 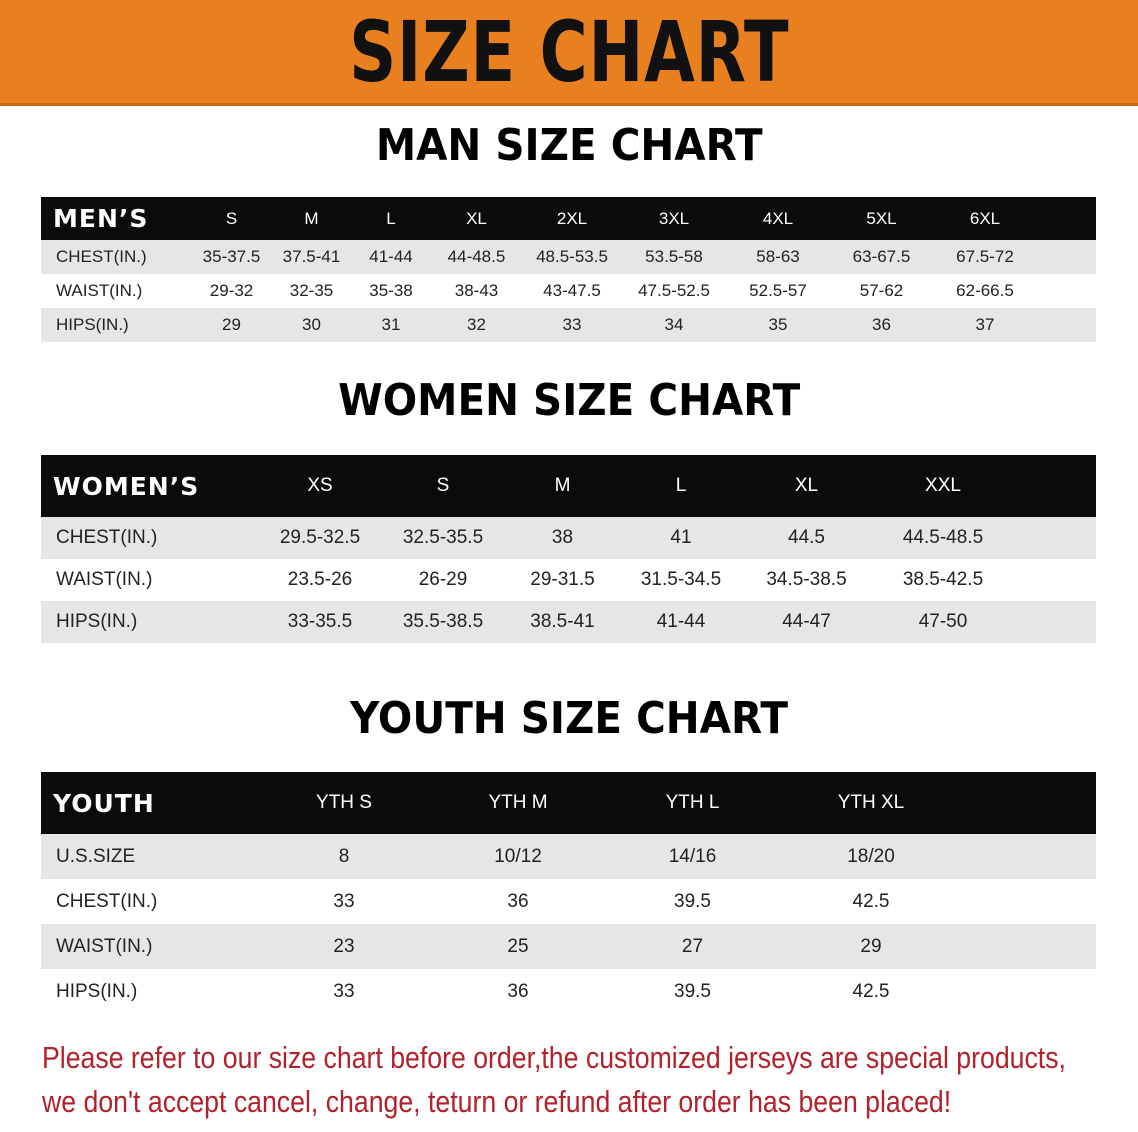 I want to click on size-column-header: YTH M, so click(x=518, y=802).